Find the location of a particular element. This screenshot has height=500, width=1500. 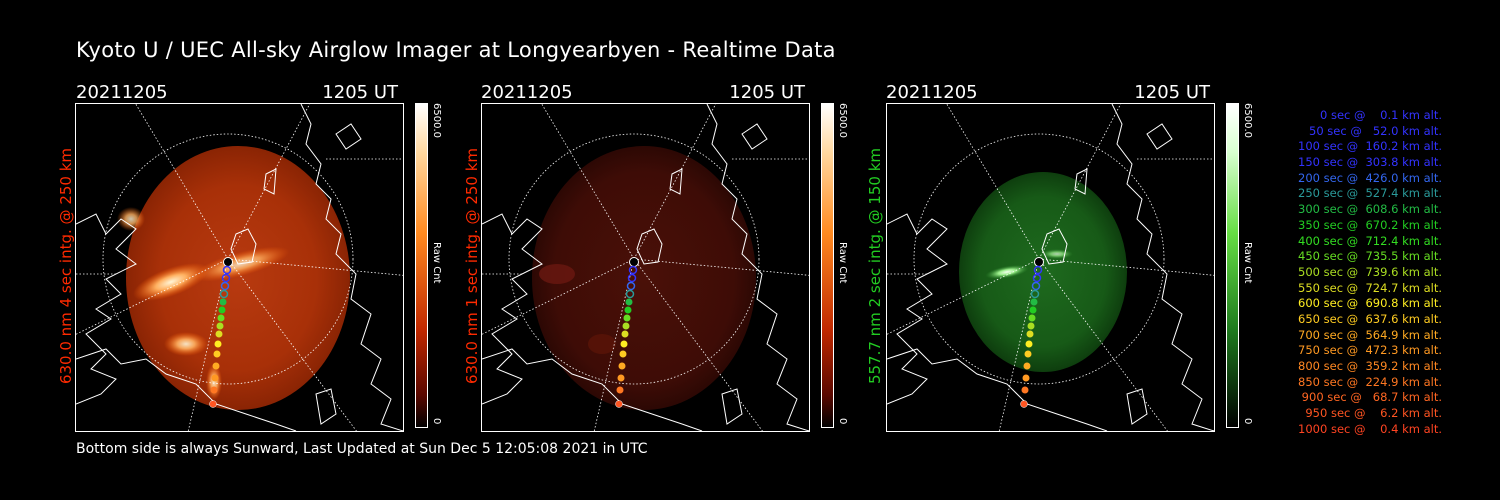

panel-1-allsky-image is located at coordinates (239, 267).